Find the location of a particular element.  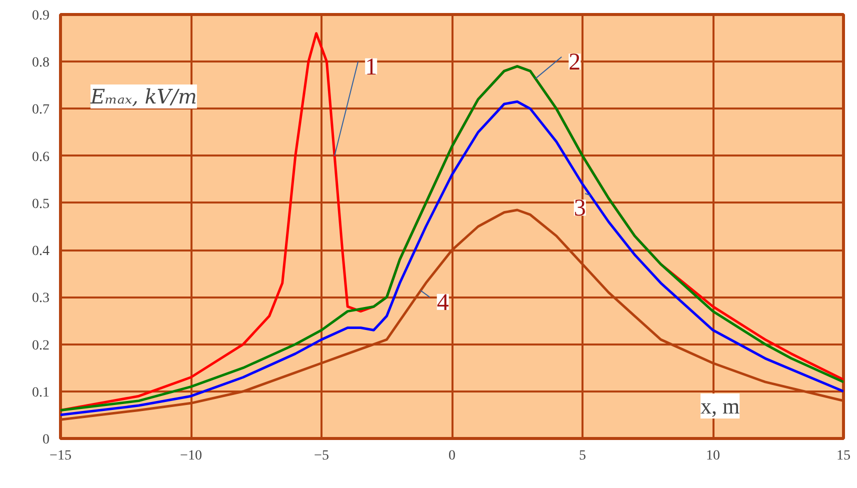

x-tick-label: 5 is located at coordinates (582, 456).